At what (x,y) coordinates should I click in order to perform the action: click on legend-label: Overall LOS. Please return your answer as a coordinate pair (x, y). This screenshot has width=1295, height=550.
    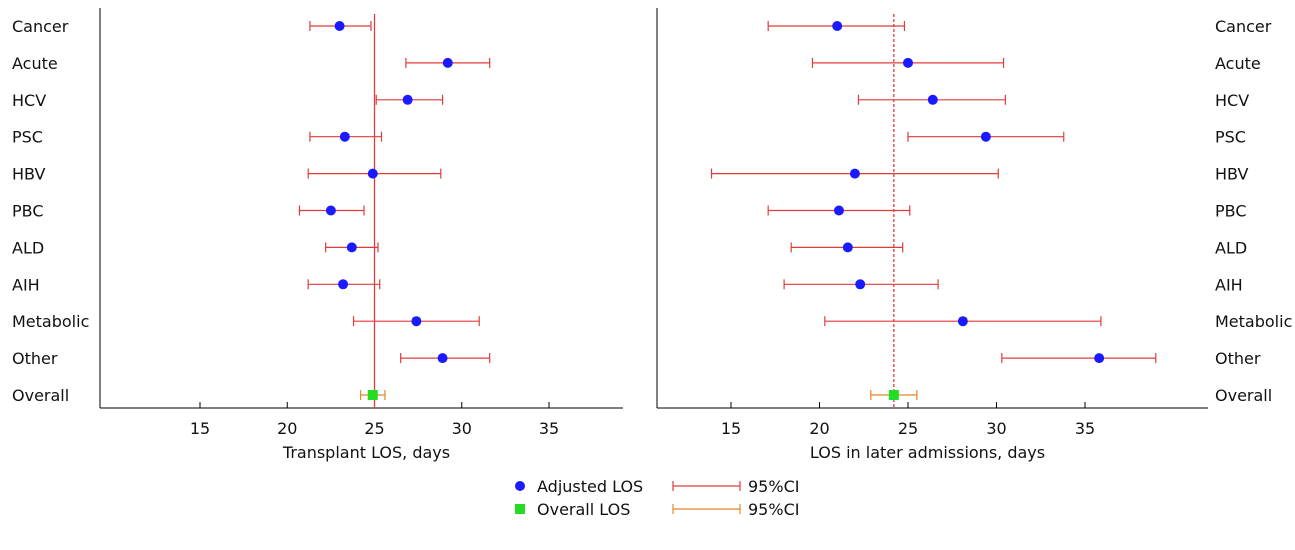
    Looking at the image, I should click on (583, 509).